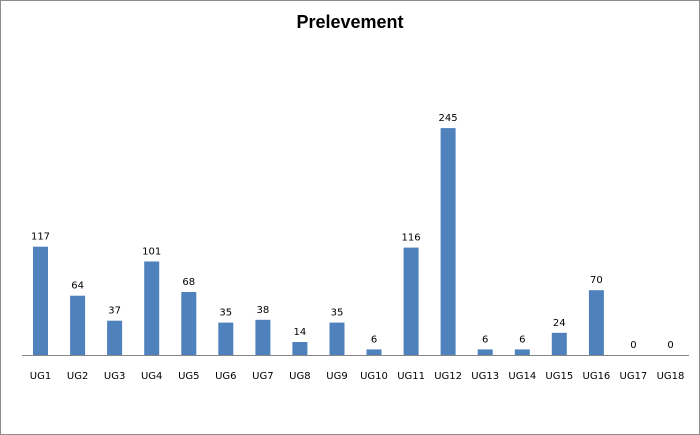 The image size is (700, 435). Describe the element at coordinates (485, 376) in the screenshot. I see `x-tick-label-UG13: UG13` at that location.